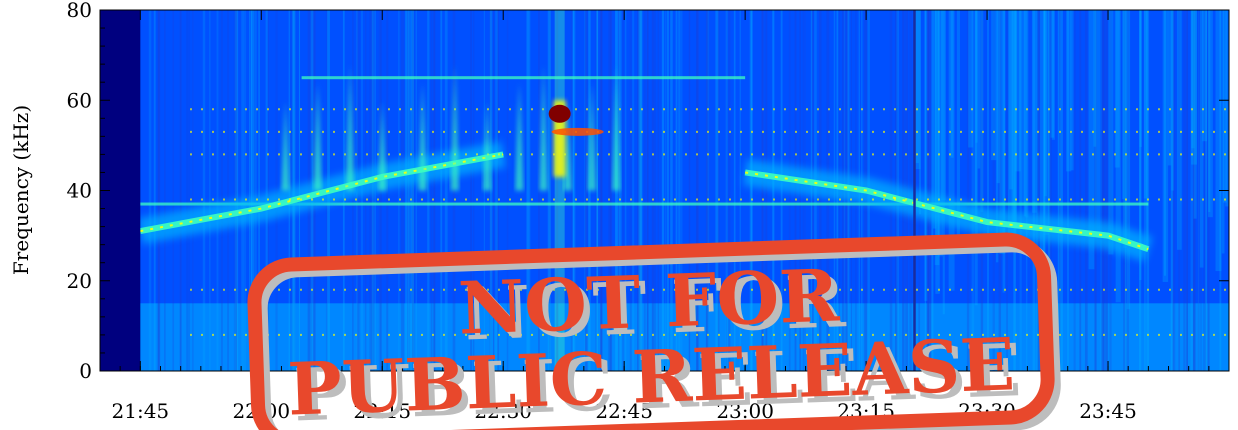  I want to click on burst-peak, so click(559, 113).